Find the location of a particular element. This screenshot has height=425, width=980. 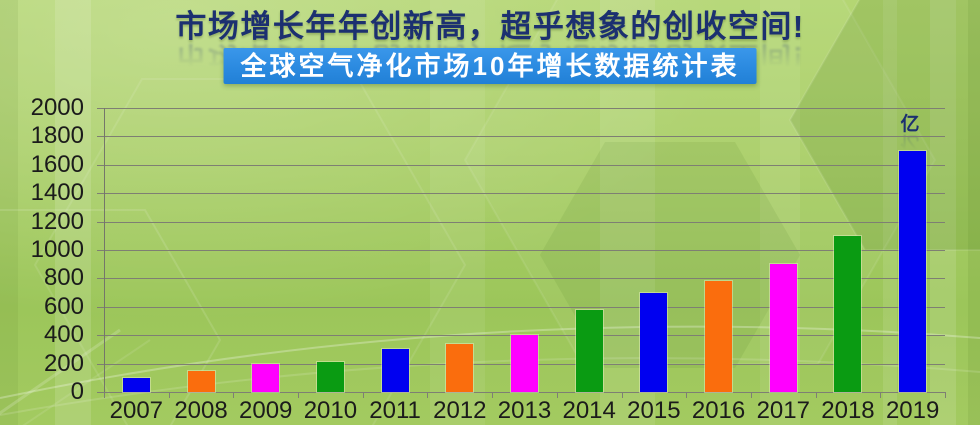

page-title: 市场增长年年创新高，超乎想象的创收空间! is located at coordinates (490, 26).